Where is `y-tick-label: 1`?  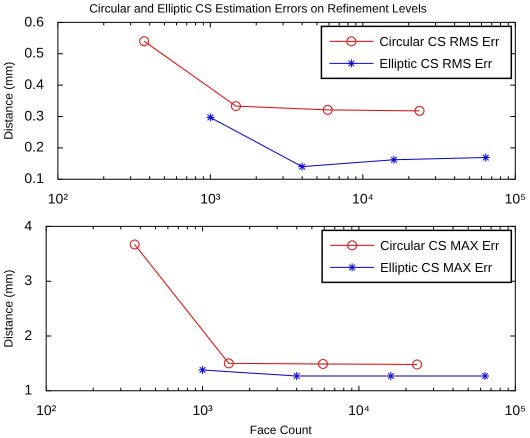 y-tick-label: 1 is located at coordinates (28, 390).